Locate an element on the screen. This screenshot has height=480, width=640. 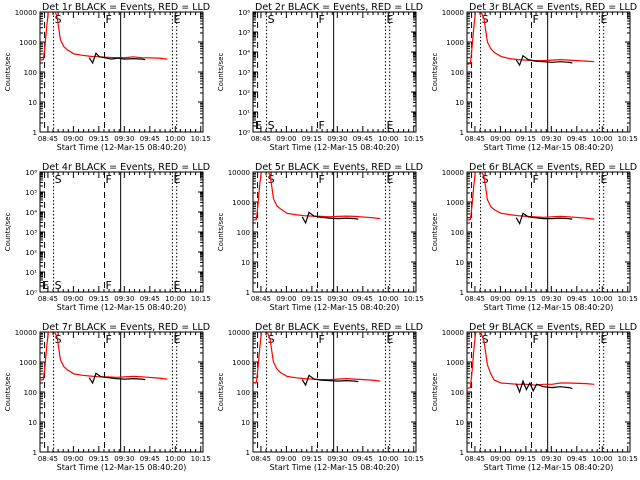
y-tick-label: 10⁵ is located at coordinates (244, 33).